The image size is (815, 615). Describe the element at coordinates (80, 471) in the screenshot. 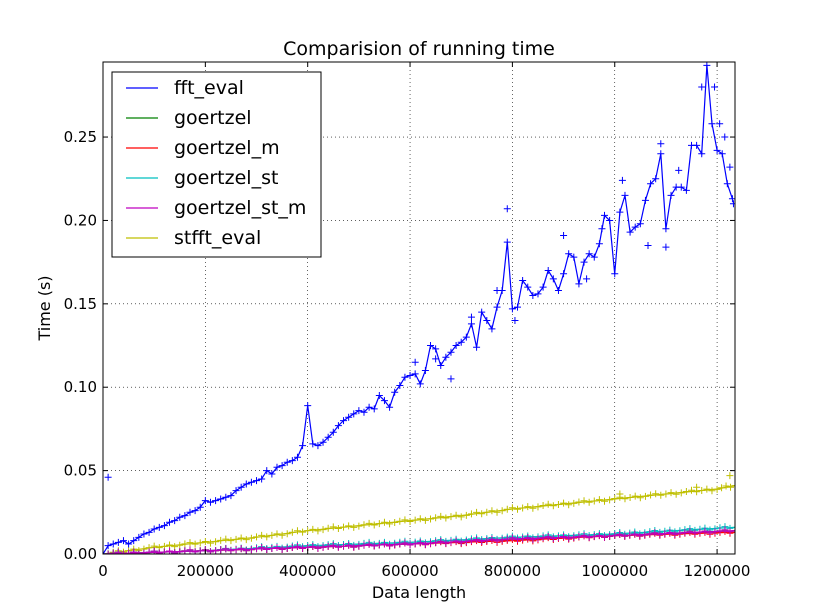

I see `y-tick-label: 0.05` at that location.